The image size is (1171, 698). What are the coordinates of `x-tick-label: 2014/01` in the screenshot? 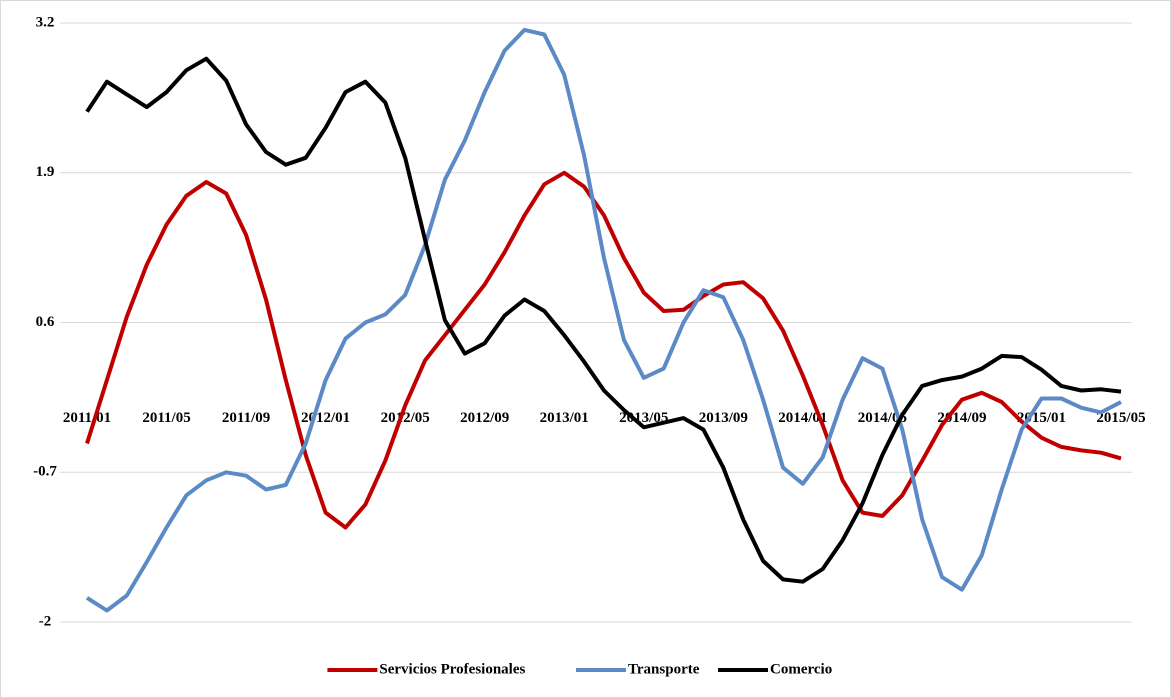 It's located at (802, 418).